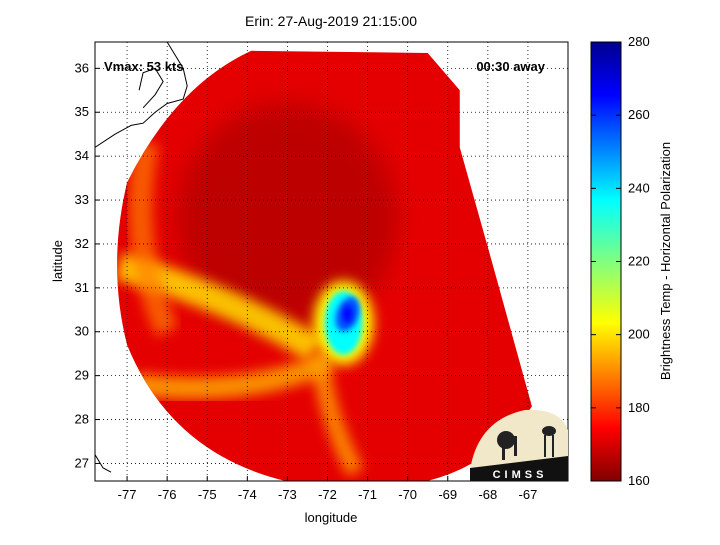 This screenshot has width=720, height=545. What do you see at coordinates (639, 407) in the screenshot?
I see `colorbar-tick-label: 180` at bounding box center [639, 407].